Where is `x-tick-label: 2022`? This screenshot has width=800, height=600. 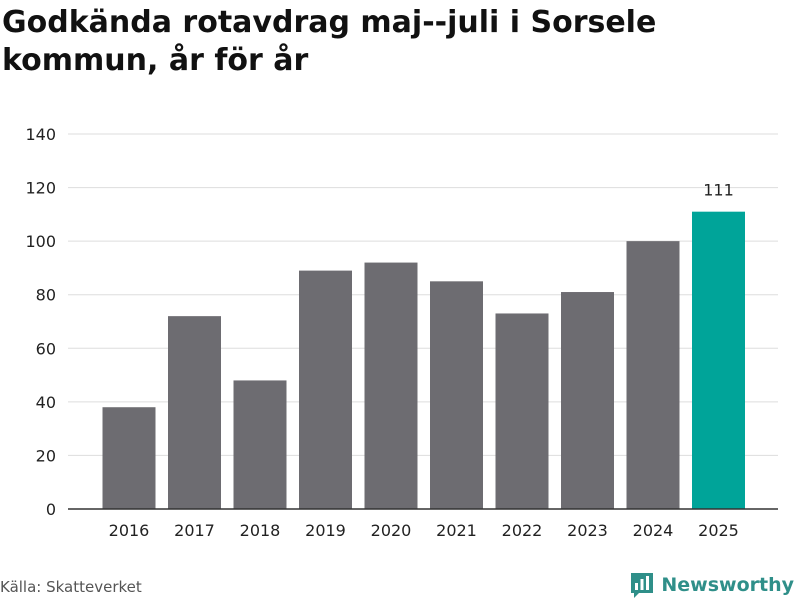
x-tick-label: 2022 is located at coordinates (522, 530).